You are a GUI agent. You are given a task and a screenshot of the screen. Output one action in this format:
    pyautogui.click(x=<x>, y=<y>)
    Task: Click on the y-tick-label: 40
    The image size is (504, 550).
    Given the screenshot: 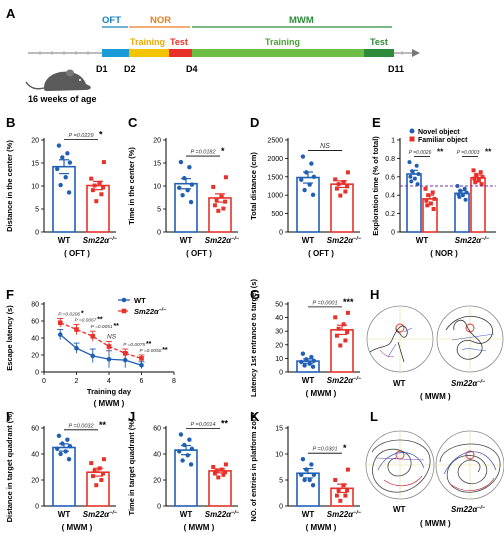 What is the action you would take?
    pyautogui.click(x=279, y=318)
    